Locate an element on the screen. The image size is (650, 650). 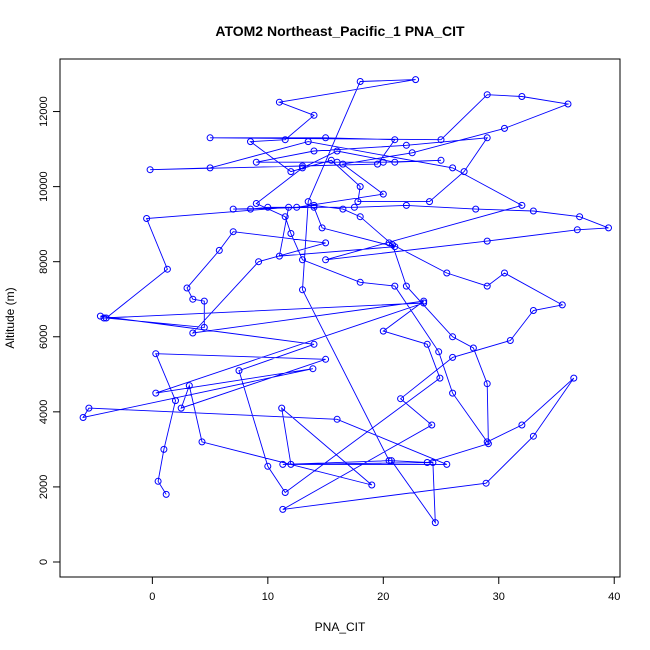
x-tick-label-2: 20 is located at coordinates (383, 597).